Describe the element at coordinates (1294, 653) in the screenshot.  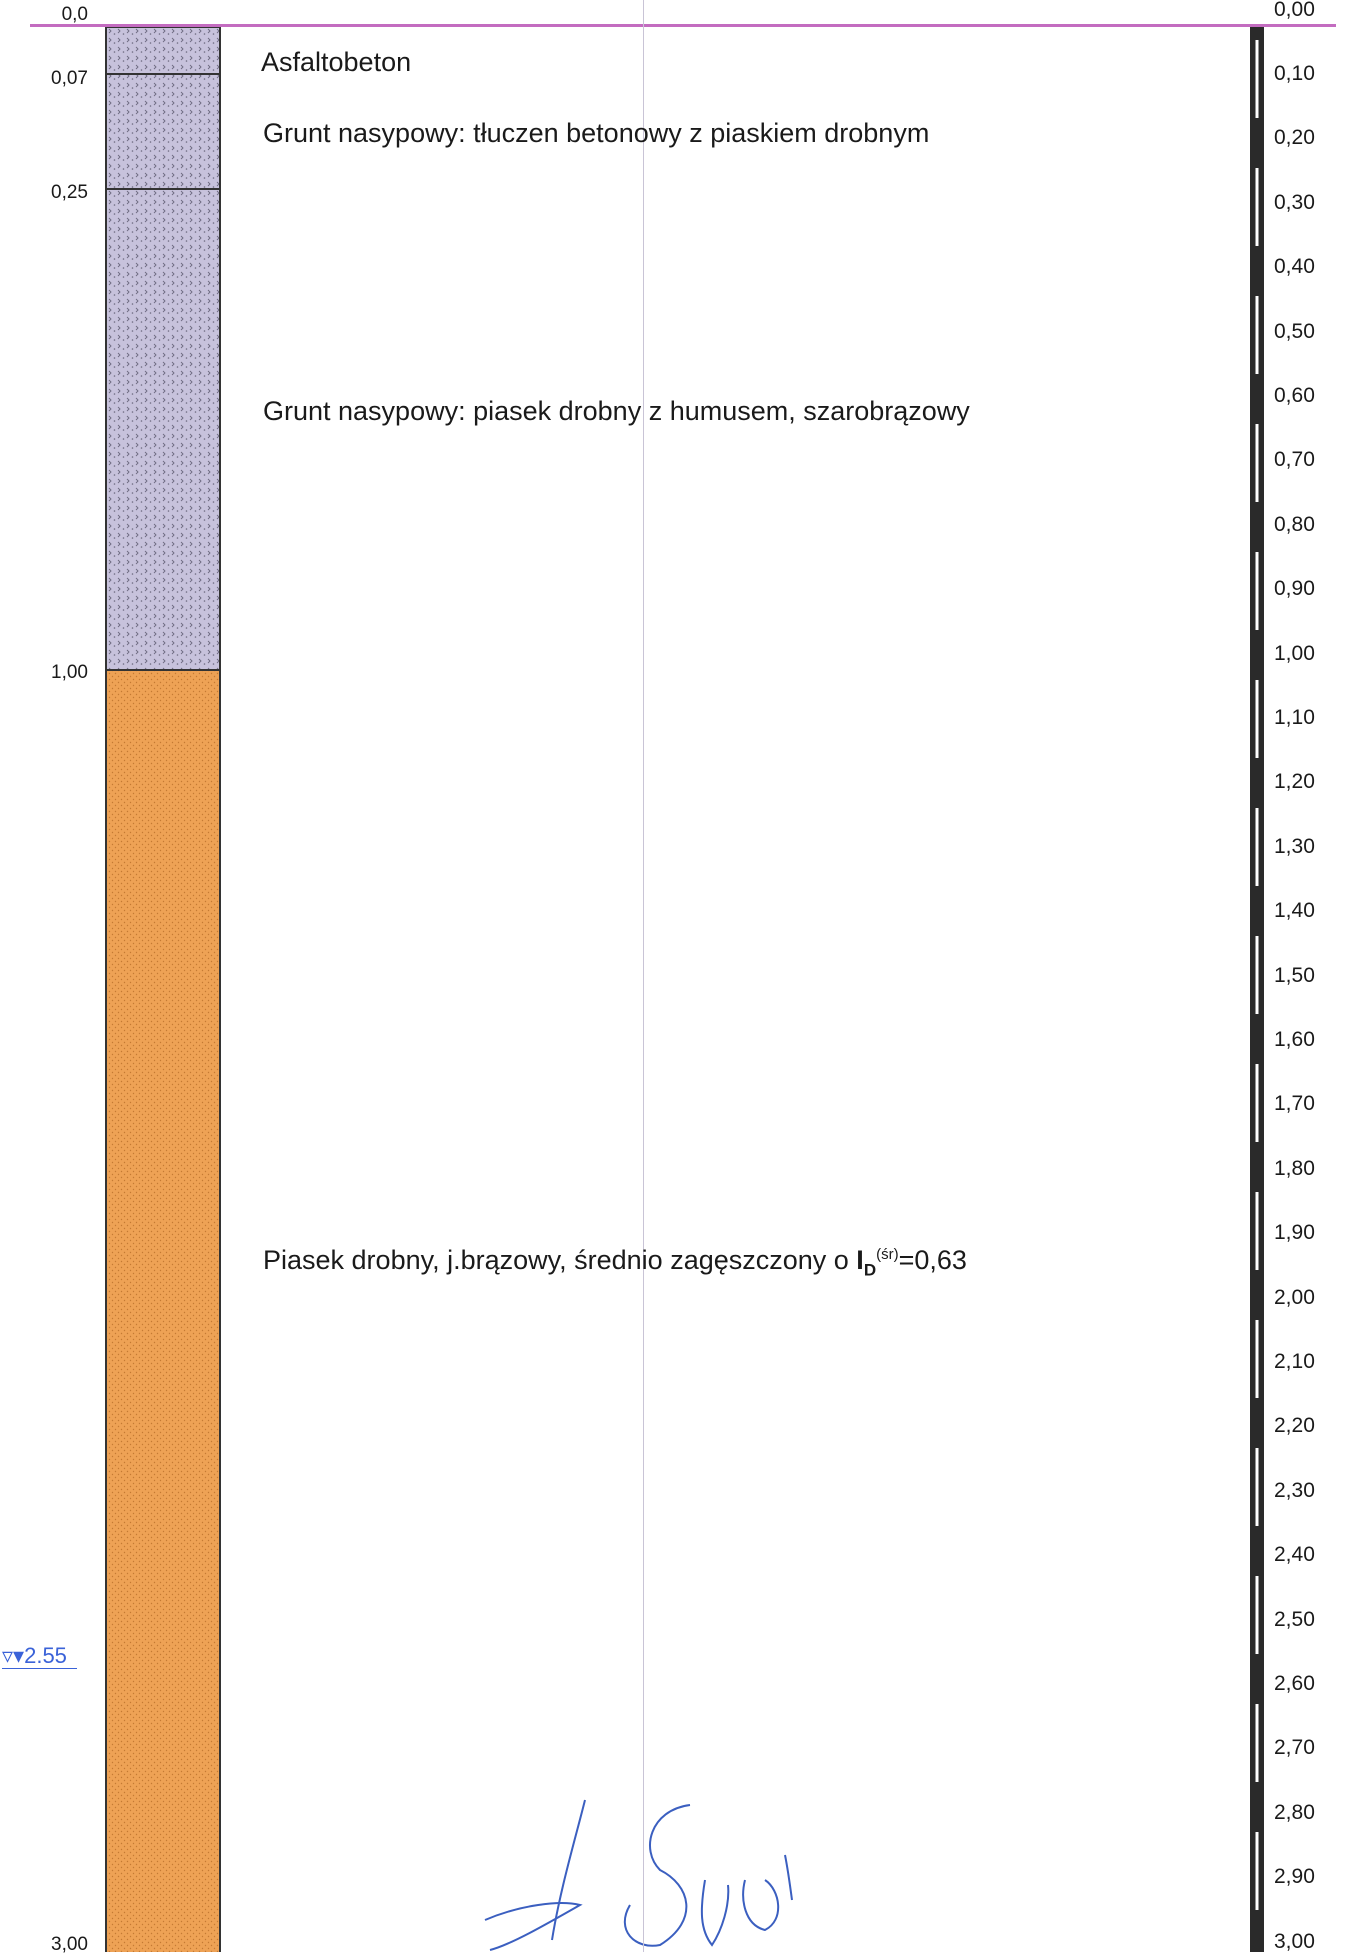
I see `scale-label: 1,00` at that location.